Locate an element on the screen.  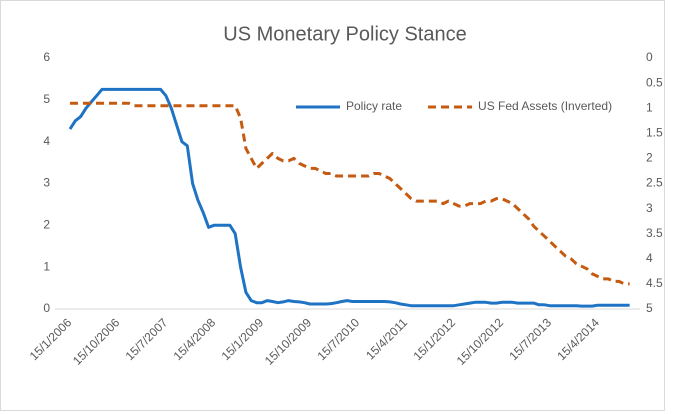
y2-tick-label: 4 is located at coordinates (649, 258).